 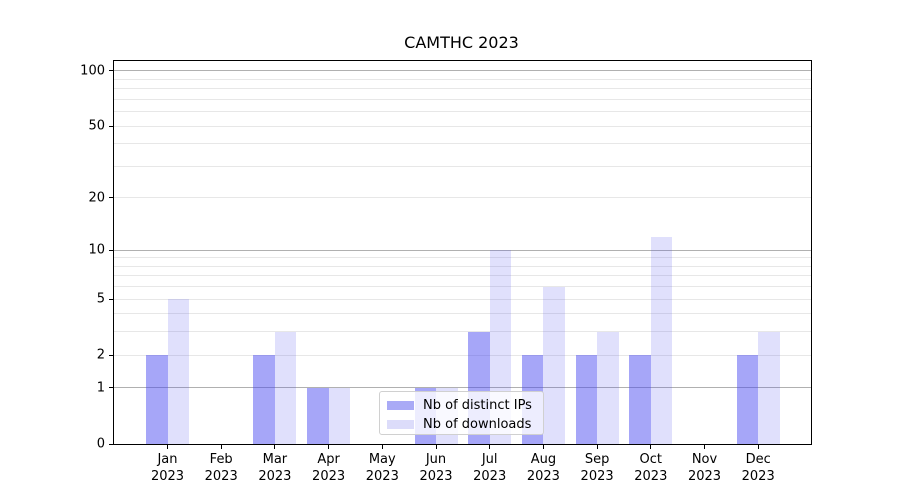 What do you see at coordinates (477, 424) in the screenshot?
I see `legend-label-downloads: Nb of downloads` at bounding box center [477, 424].